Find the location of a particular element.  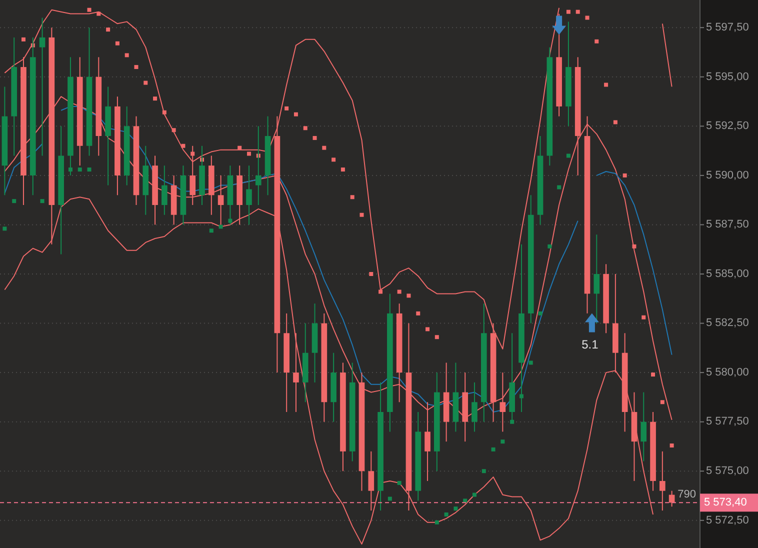

y-tick-label: 5 597,50 is located at coordinates (727, 28).